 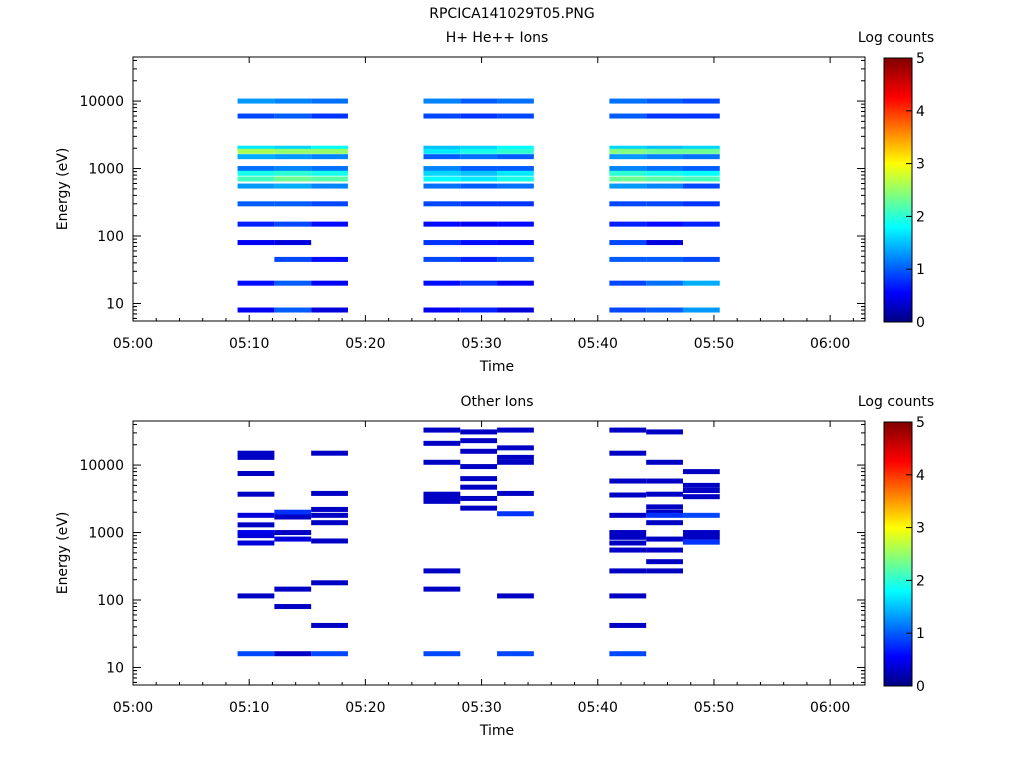 I want to click on figure-title: RPCICA141029T05.PNG, so click(x=512, y=14).